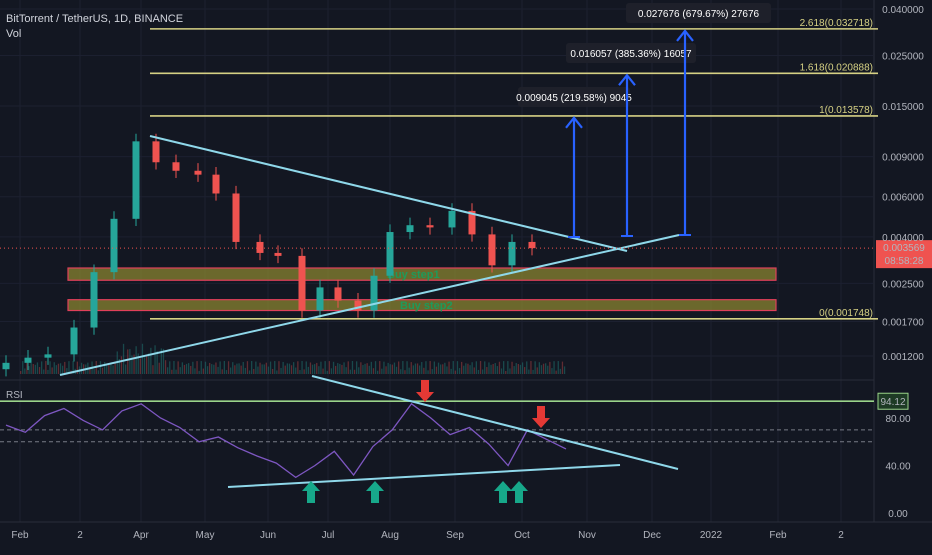 The width and height of the screenshot is (932, 555). What do you see at coordinates (574, 98) in the screenshot?
I see `target-label-1: 0.009045 (219.58%) 9045` at bounding box center [574, 98].